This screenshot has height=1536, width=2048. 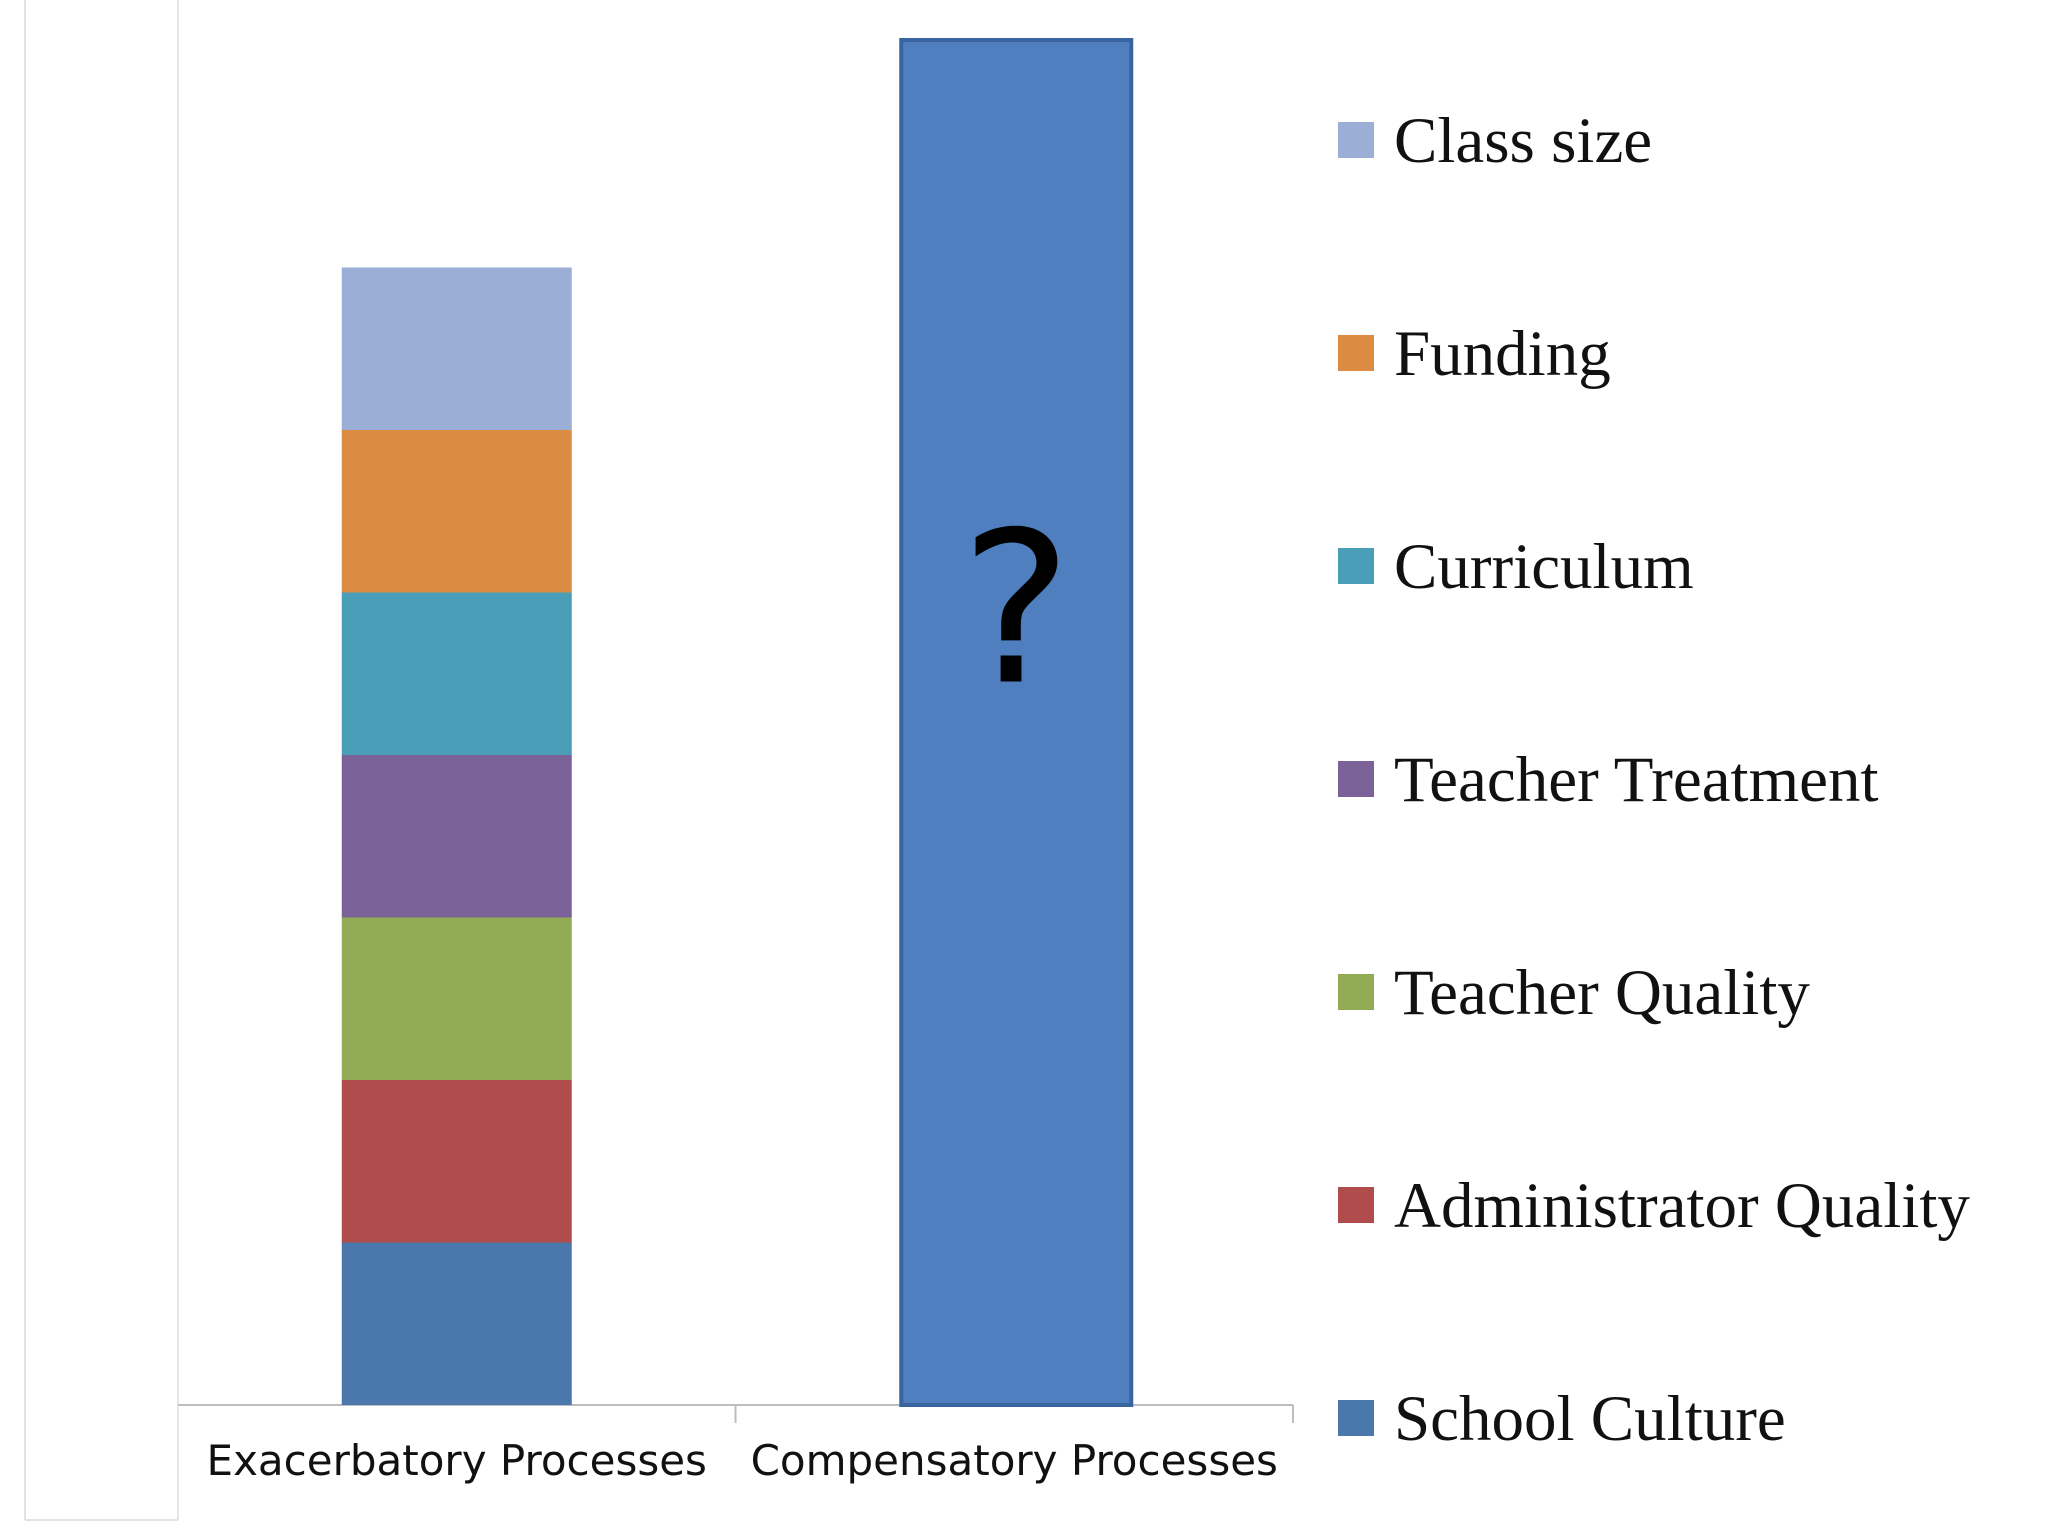 What do you see at coordinates (456, 511) in the screenshot?
I see `bar-segment-funding` at bounding box center [456, 511].